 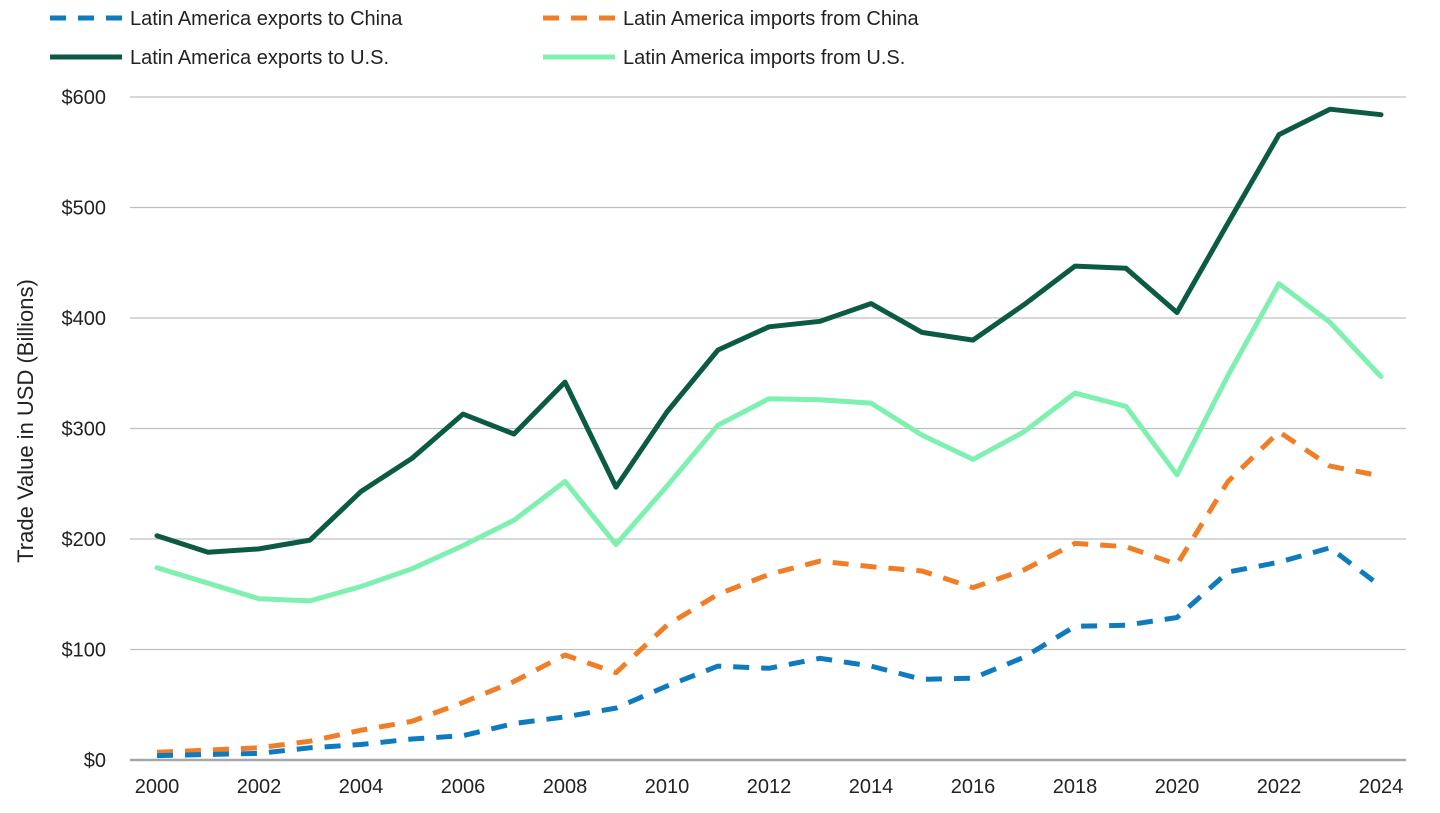 I want to click on x-tick-label: 2022, so click(x=1279, y=787).